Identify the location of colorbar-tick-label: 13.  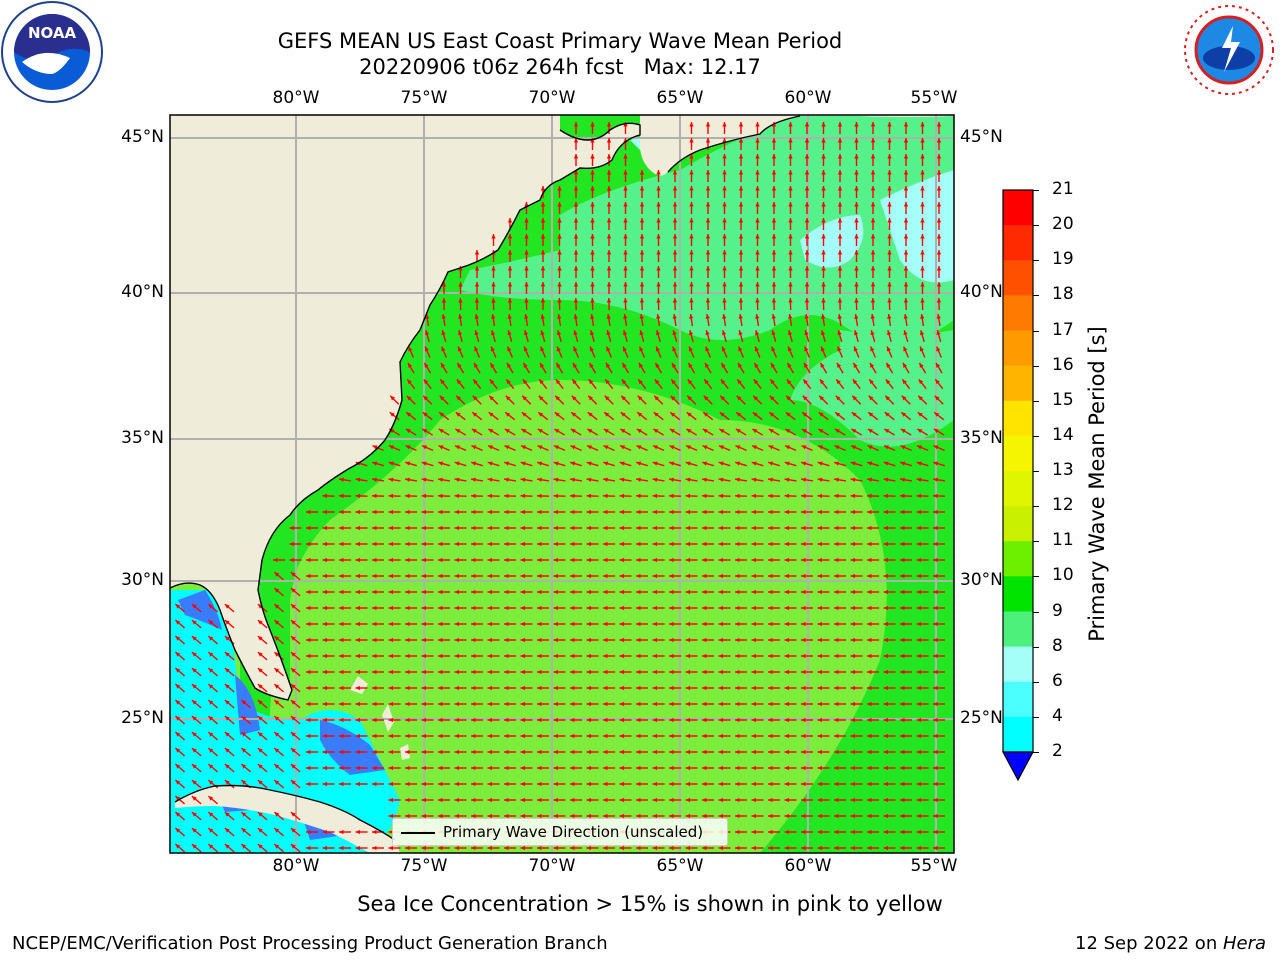
(1063, 470).